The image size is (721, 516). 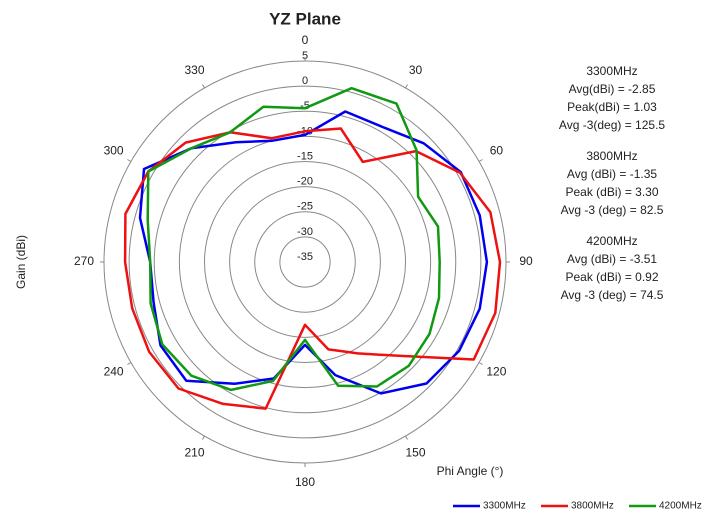 I want to click on theta-tick-label: 240, so click(x=114, y=372).